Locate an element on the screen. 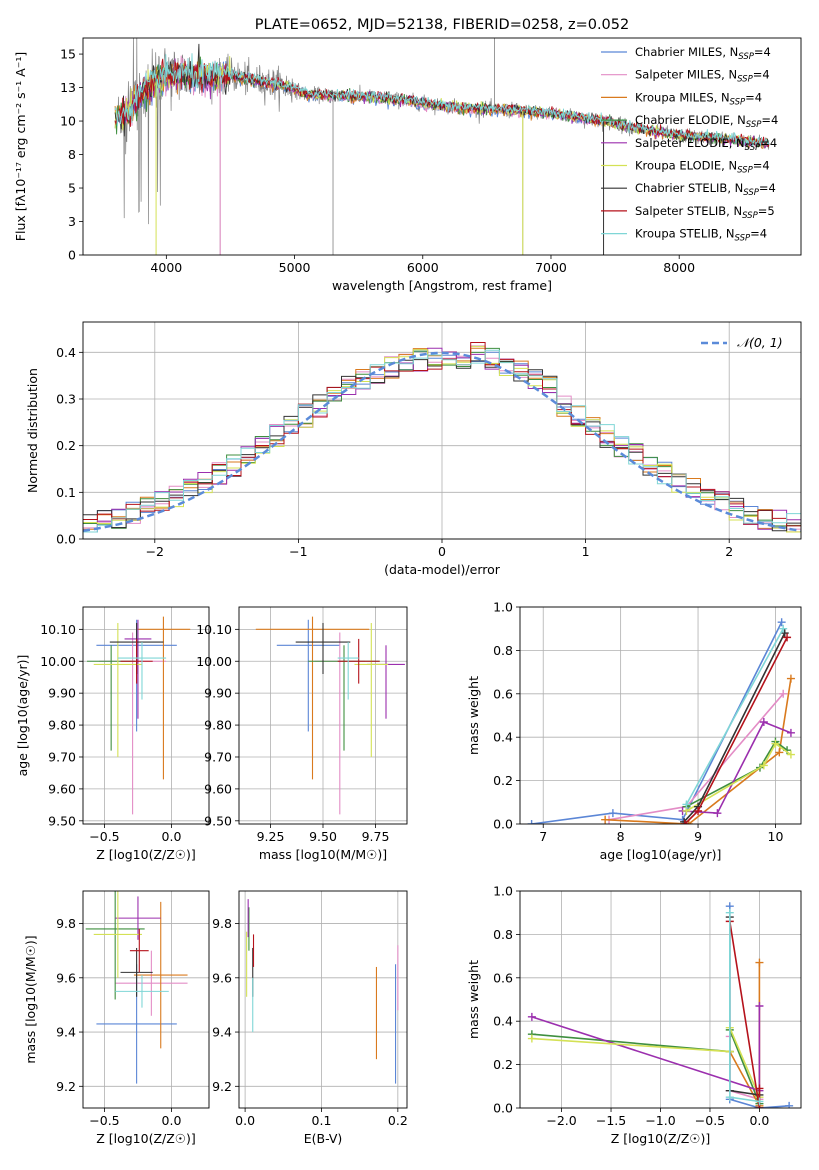 This screenshot has width=819, height=1170. y-tick-label: 9.6 is located at coordinates (66, 977).